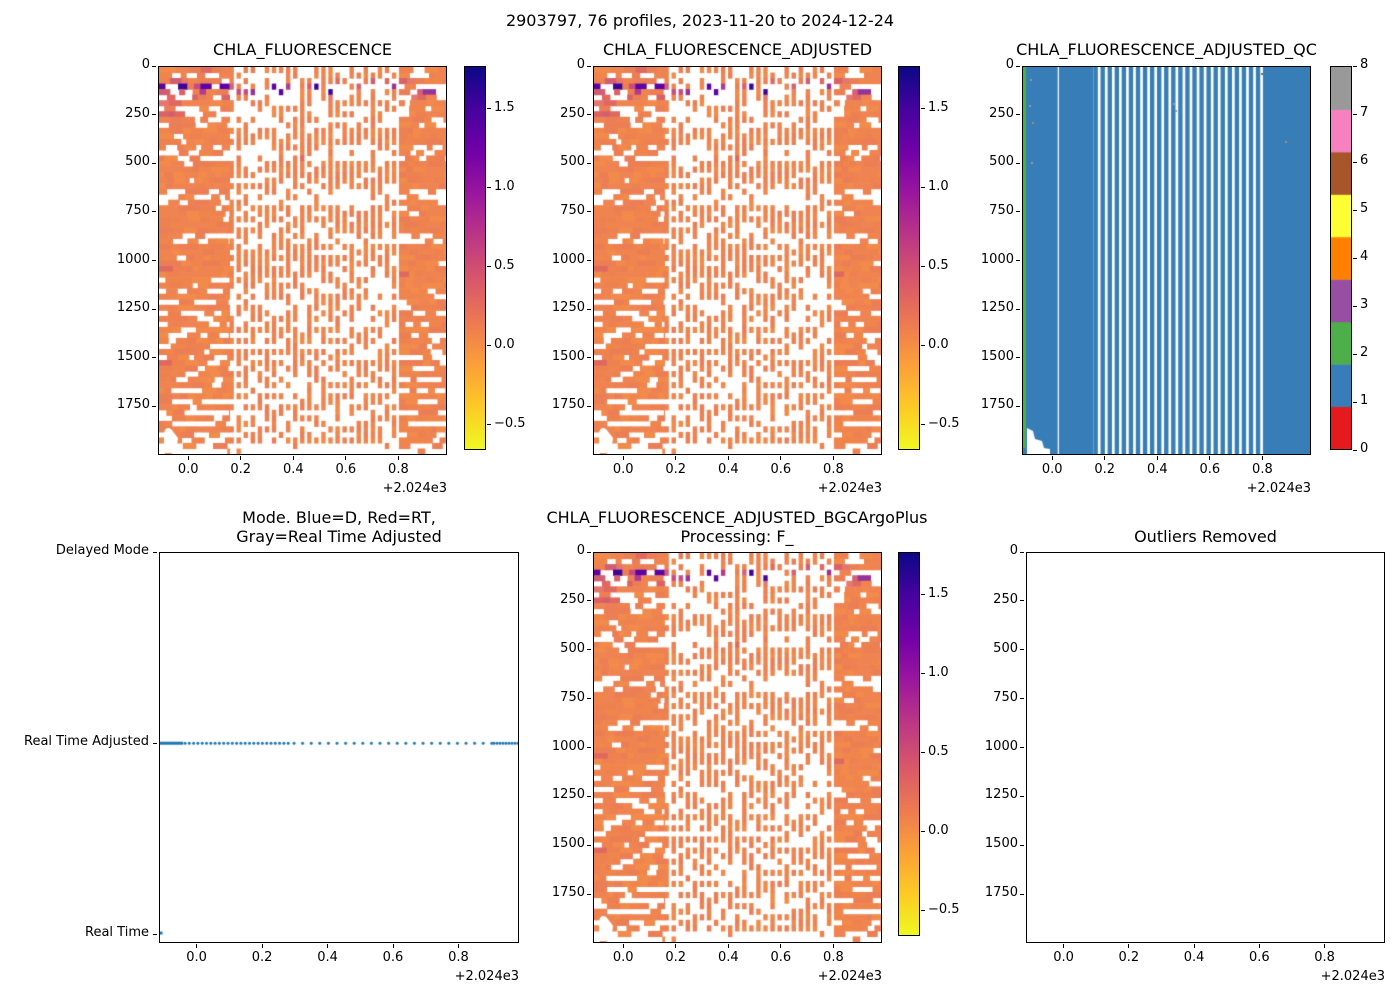 This screenshot has height=1000, width=1400. What do you see at coordinates (1341, 258) in the screenshot?
I see `colorbar-qc-flags` at bounding box center [1341, 258].